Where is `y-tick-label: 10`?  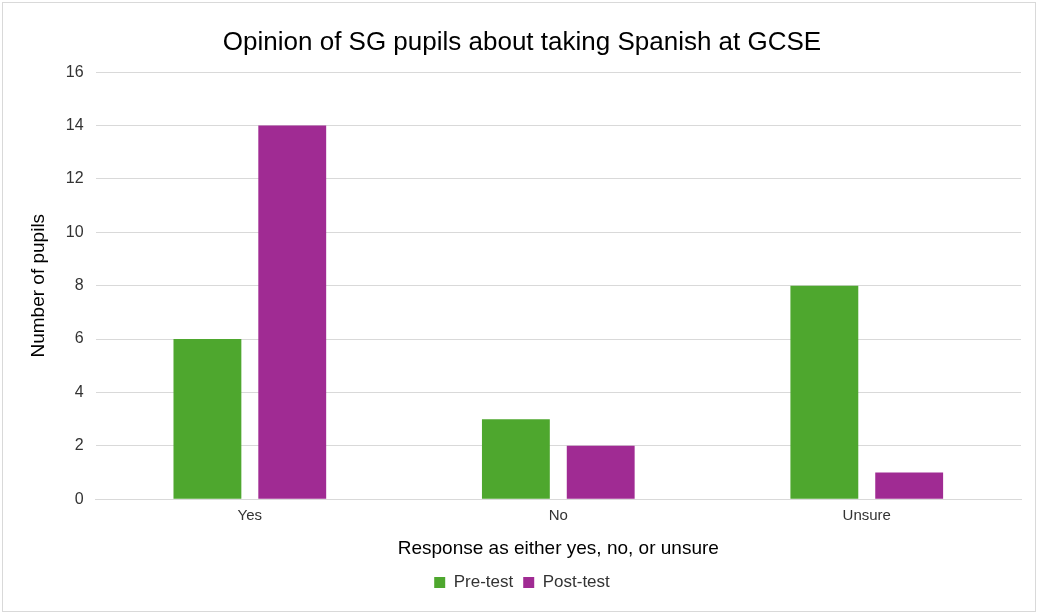 y-tick-label: 10 is located at coordinates (74, 231).